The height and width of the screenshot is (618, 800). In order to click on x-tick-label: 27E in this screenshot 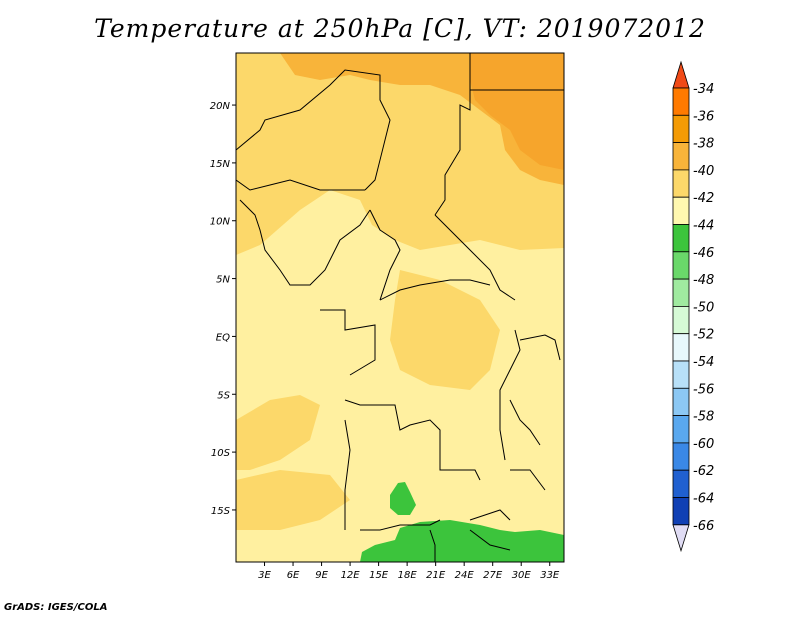, I will do `click(493, 575)`.